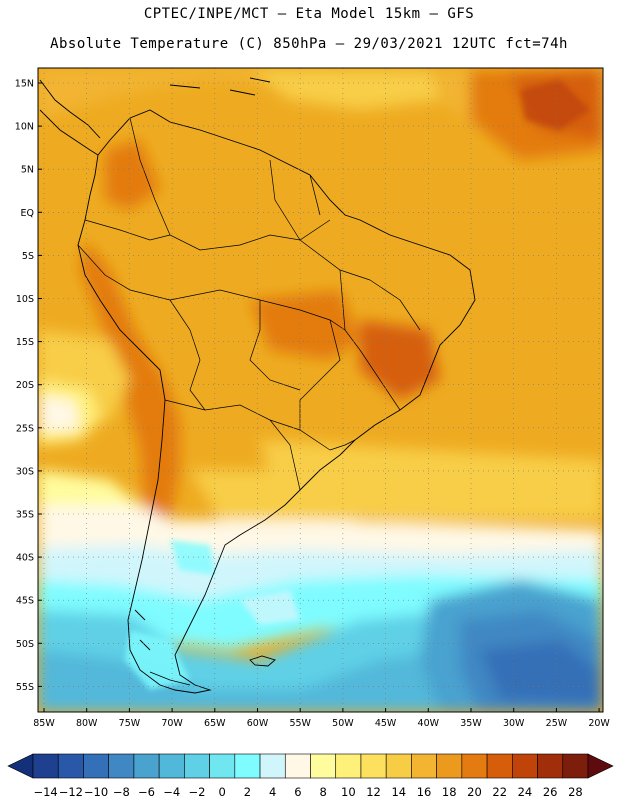  What do you see at coordinates (600, 766) in the screenshot?
I see `colorbar-max-arrow` at bounding box center [600, 766].